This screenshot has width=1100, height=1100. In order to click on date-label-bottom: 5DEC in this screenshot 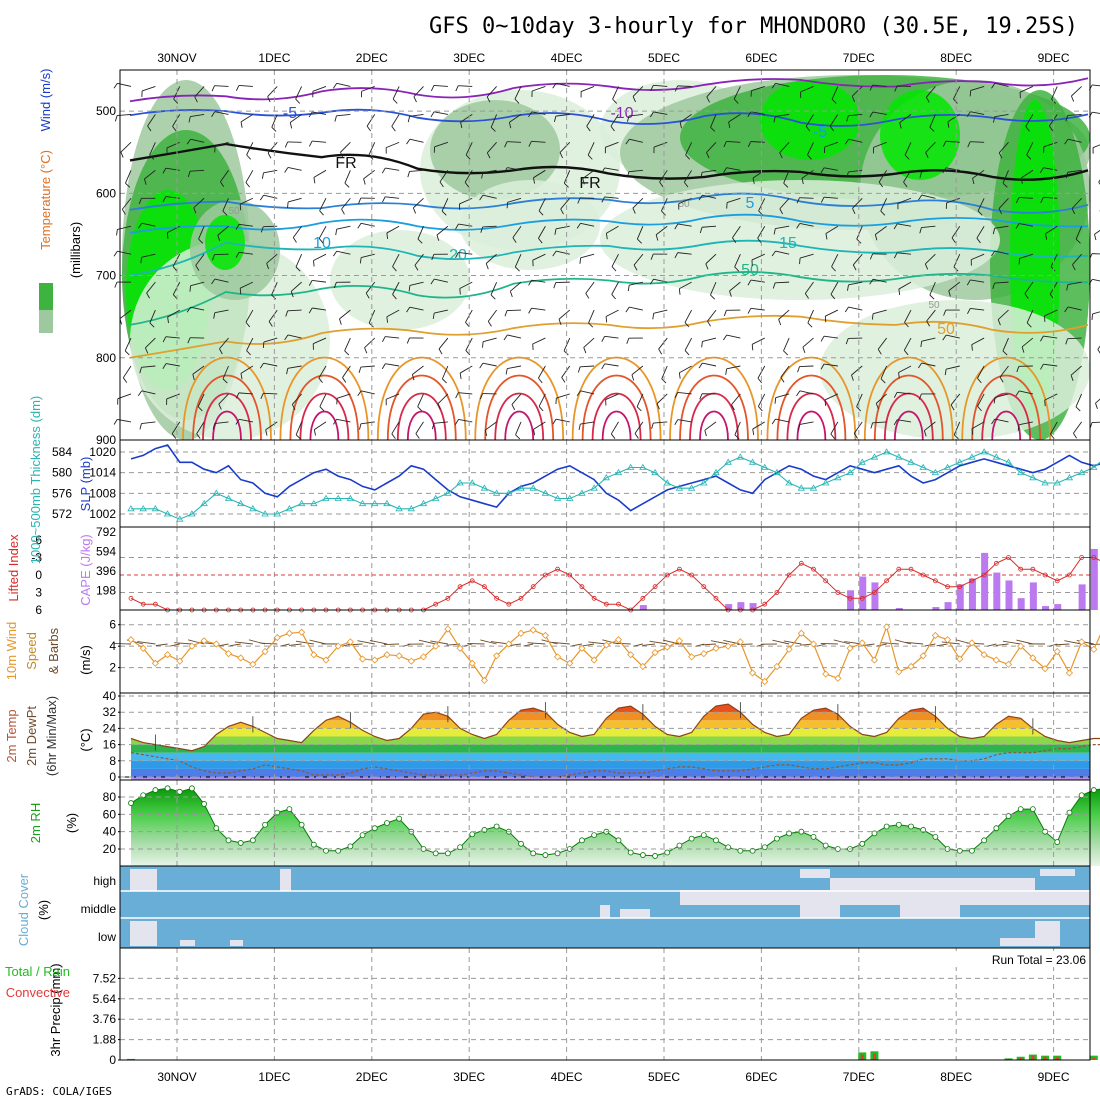, I will do `click(664, 1077)`.